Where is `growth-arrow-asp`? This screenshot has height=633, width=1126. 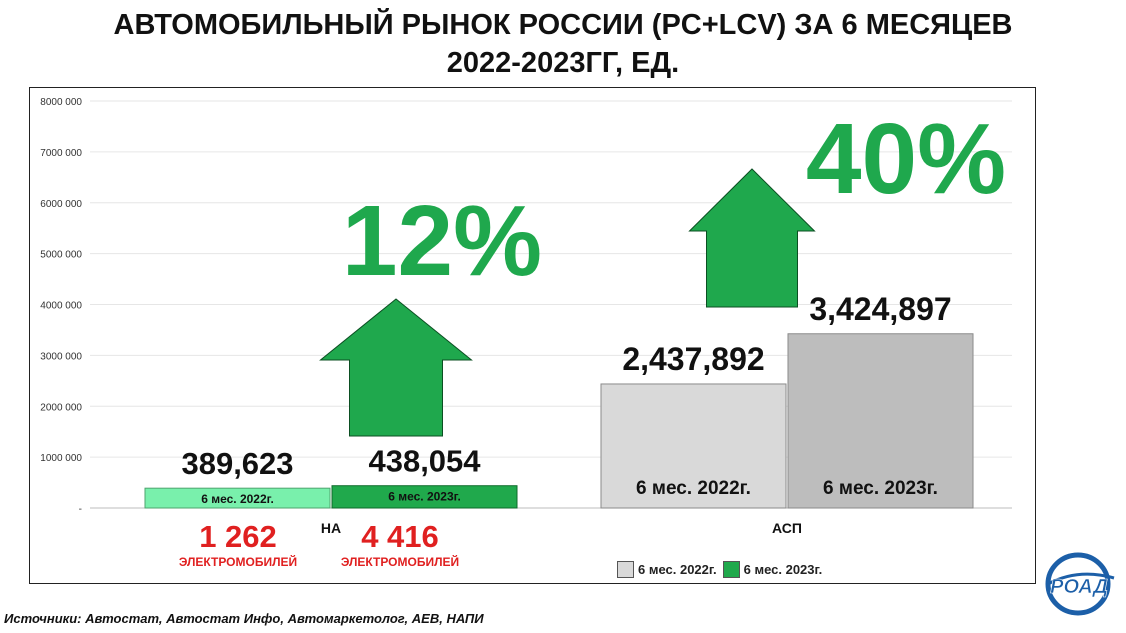 growth-arrow-asp is located at coordinates (752, 238).